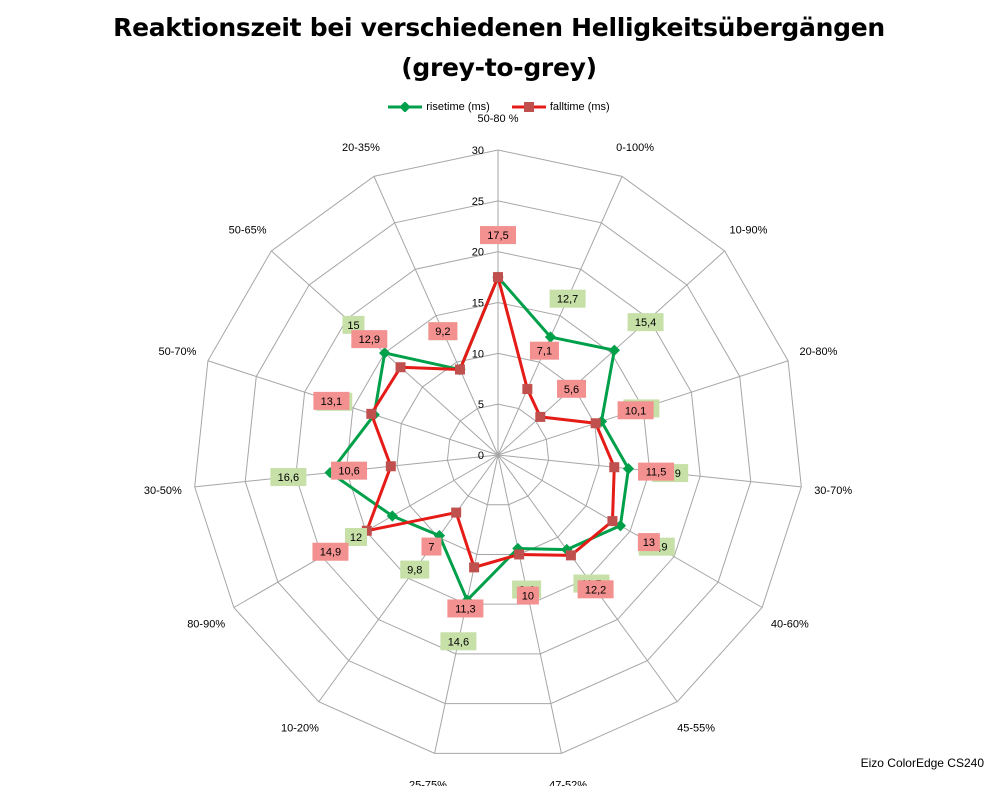 The height and width of the screenshot is (786, 998). Describe the element at coordinates (528, 597) in the screenshot. I see `falltime-data-label: 10` at that location.